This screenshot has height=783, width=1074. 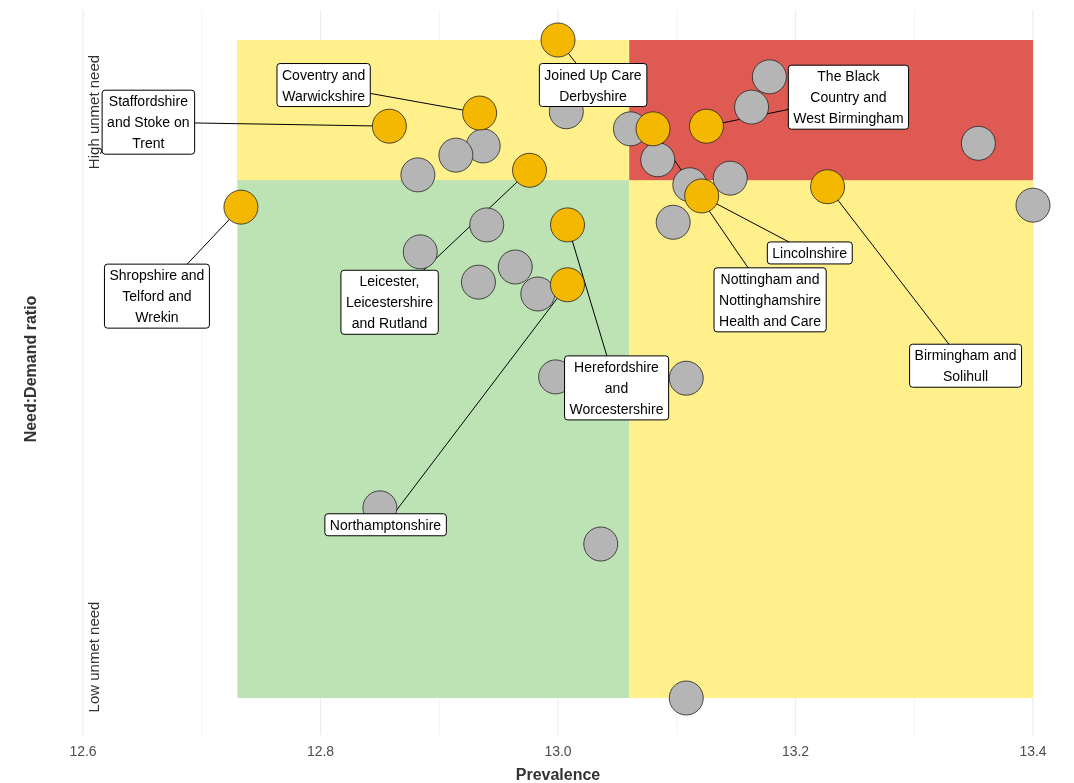 What do you see at coordinates (389, 302) in the screenshot?
I see `annotation: Leicester, Leicestershire and Rutland` at bounding box center [389, 302].